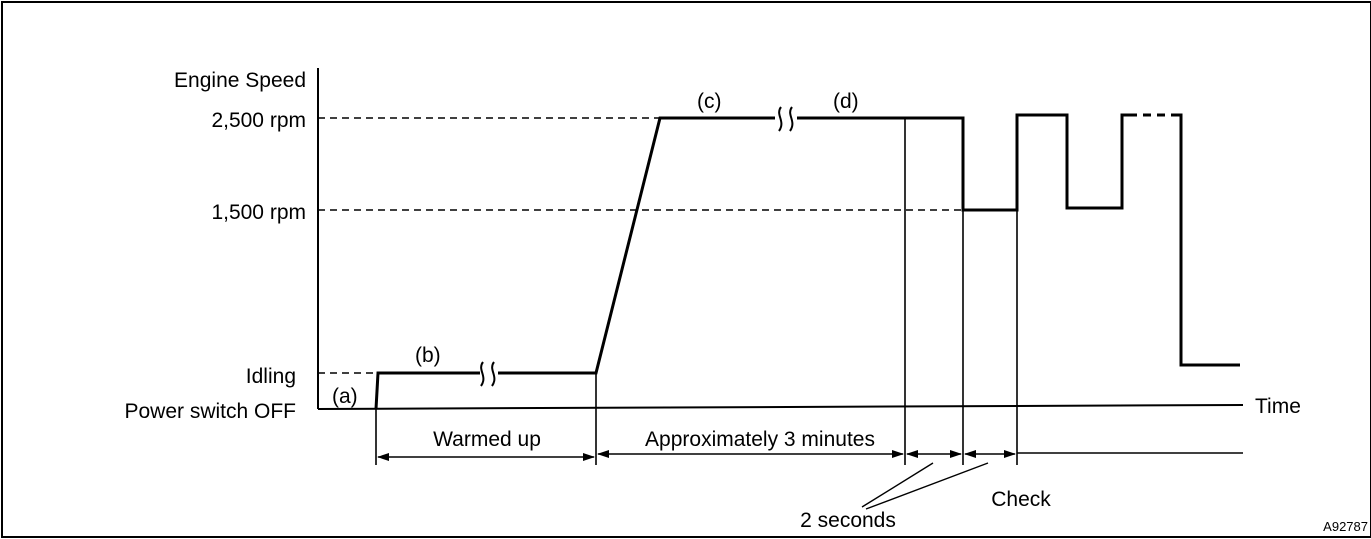  What do you see at coordinates (1278, 406) in the screenshot?
I see `x-axis-title: Time` at bounding box center [1278, 406].